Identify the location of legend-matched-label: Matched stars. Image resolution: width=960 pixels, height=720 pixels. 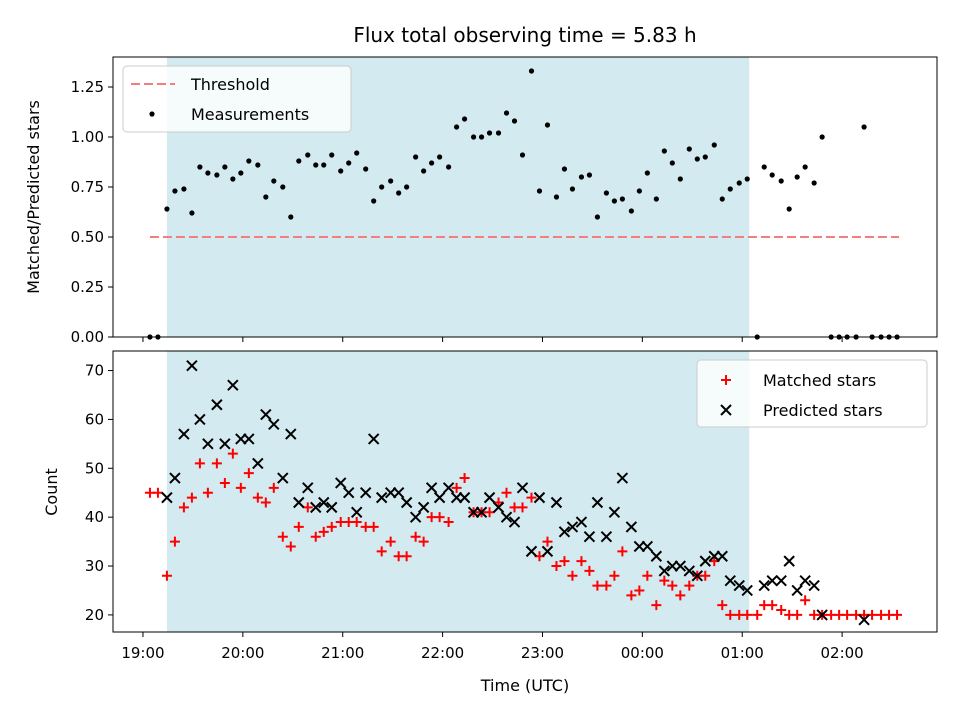
(819, 380).